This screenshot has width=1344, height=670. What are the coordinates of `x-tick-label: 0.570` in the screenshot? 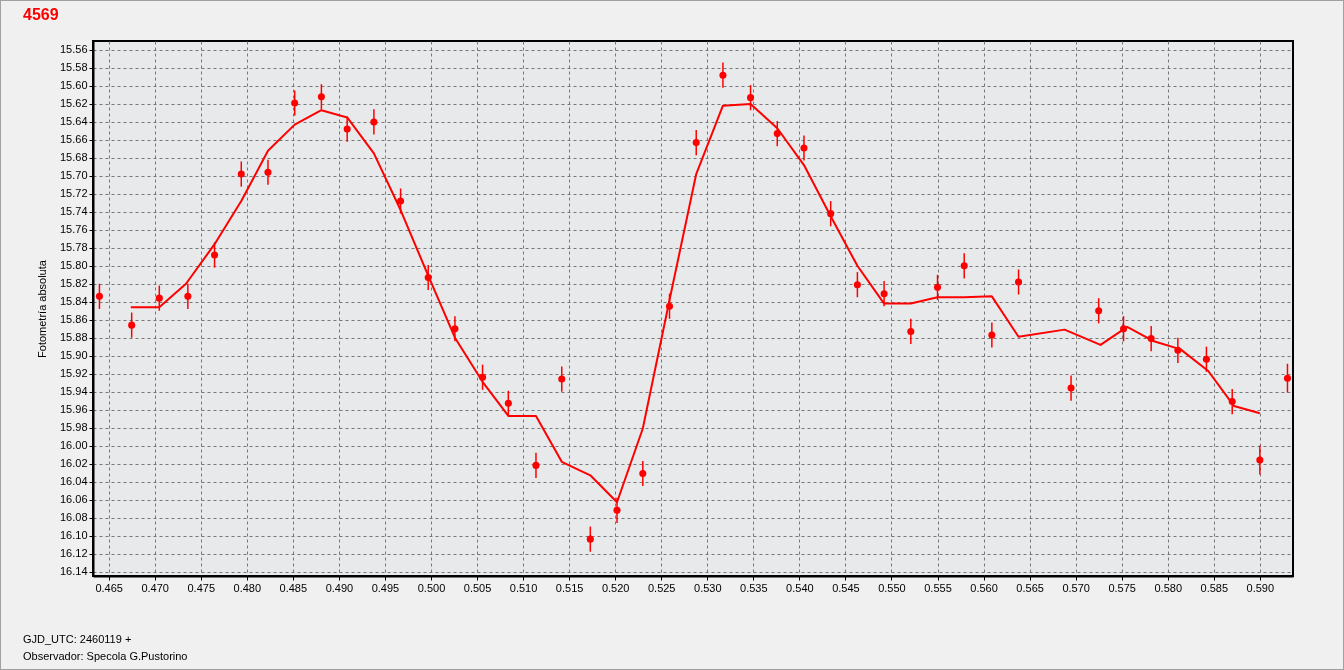 It's located at (1076, 587).